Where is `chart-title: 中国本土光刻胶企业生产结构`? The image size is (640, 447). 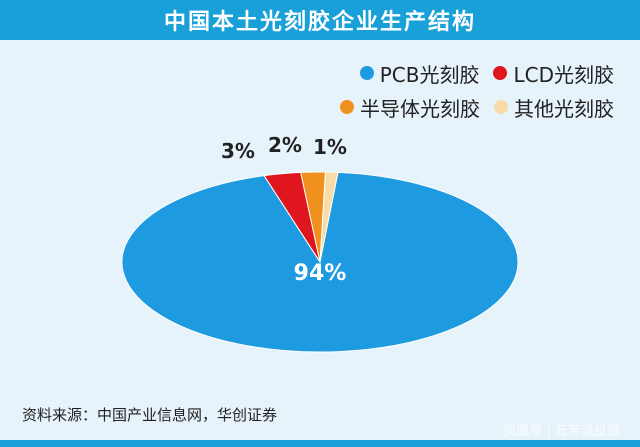 chart-title: 中国本土光刻胶企业生产结构 is located at coordinates (319, 22).